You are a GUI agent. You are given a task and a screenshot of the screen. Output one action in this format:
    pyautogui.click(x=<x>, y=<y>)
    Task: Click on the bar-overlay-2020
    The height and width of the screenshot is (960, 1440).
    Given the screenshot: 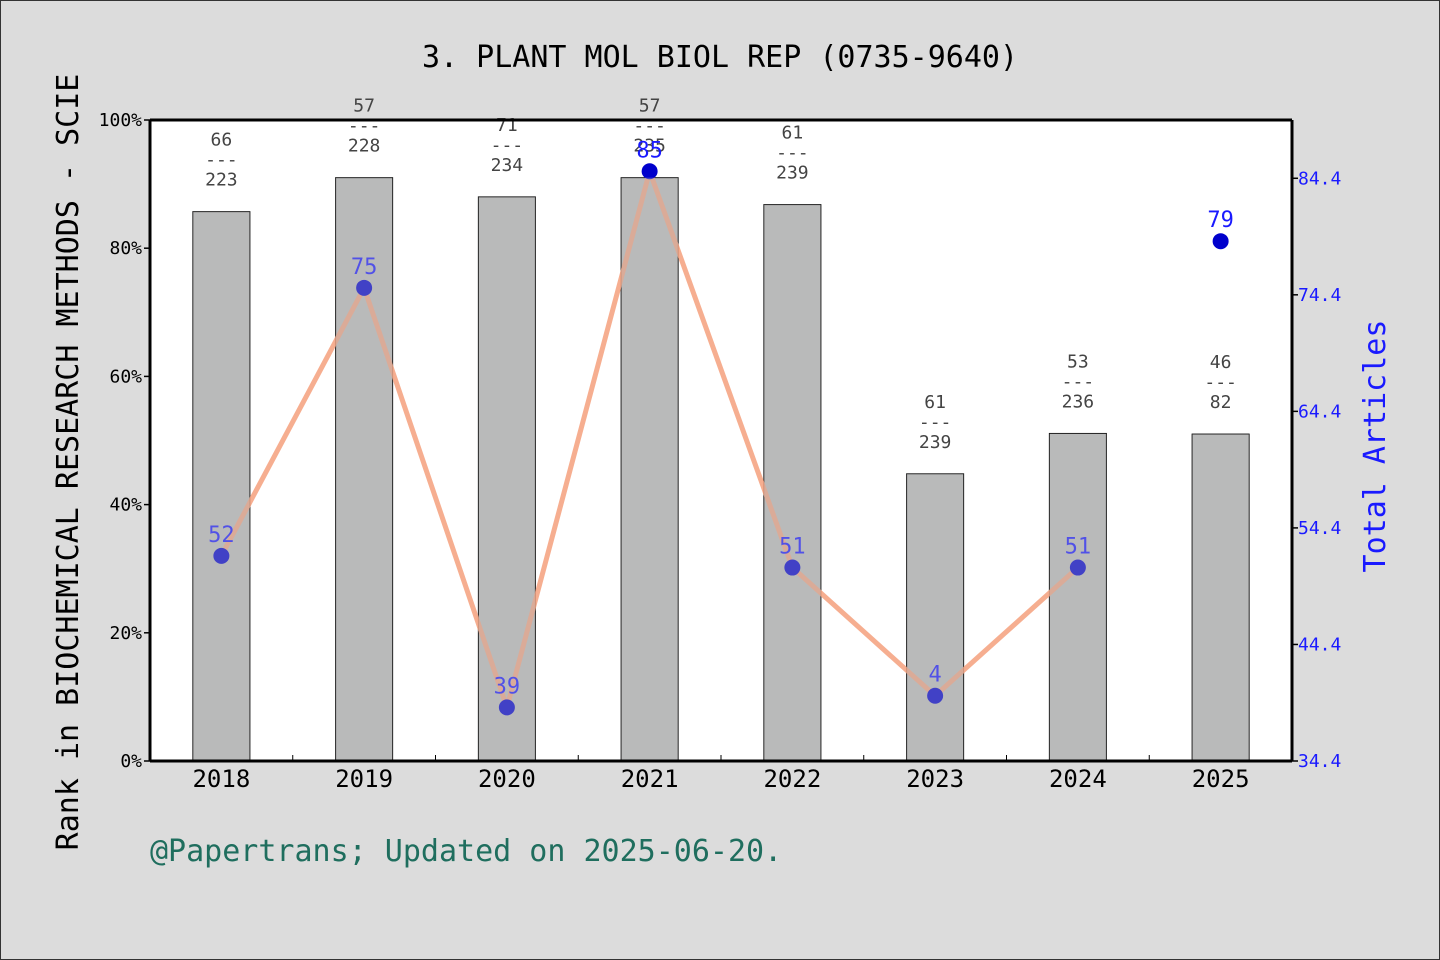 What is the action you would take?
    pyautogui.click(x=507, y=479)
    